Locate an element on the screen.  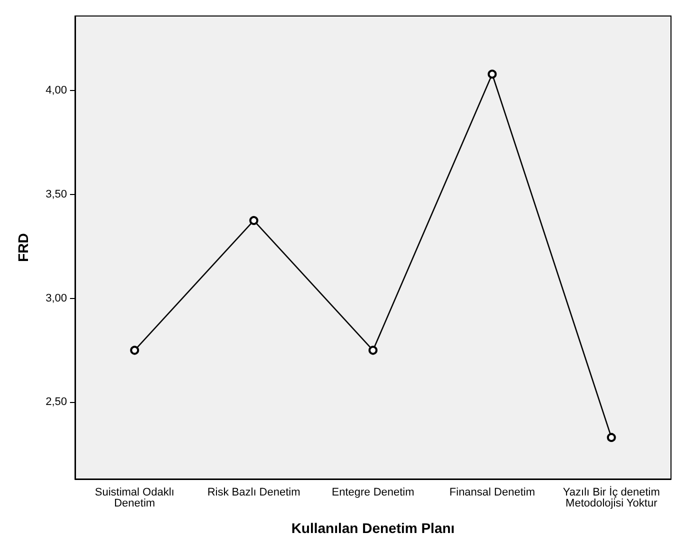
y-tick-label: 3,50 is located at coordinates (56, 194).